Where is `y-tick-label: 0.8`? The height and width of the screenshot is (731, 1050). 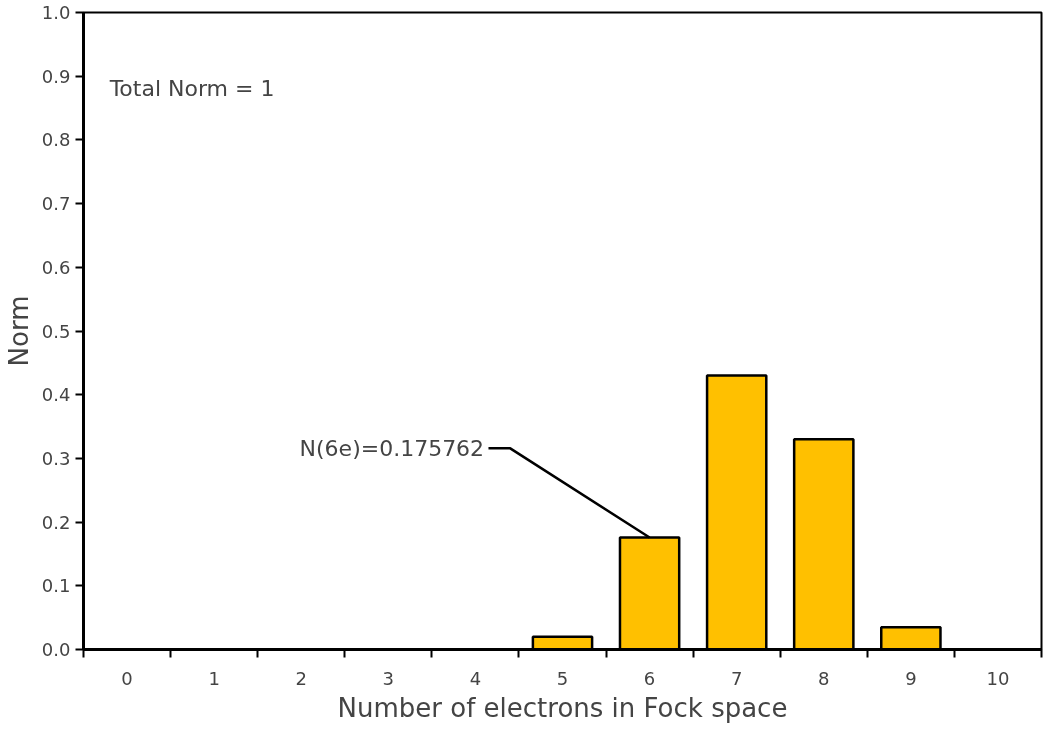 y-tick-label: 0.8 is located at coordinates (56, 140).